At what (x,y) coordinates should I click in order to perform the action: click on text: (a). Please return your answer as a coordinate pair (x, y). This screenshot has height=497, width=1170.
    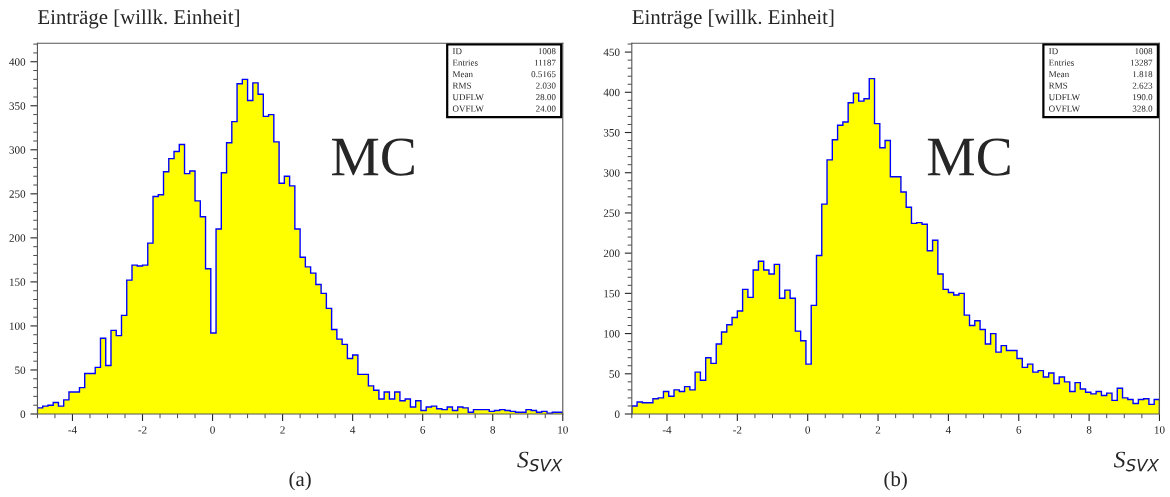
    Looking at the image, I should click on (300, 481).